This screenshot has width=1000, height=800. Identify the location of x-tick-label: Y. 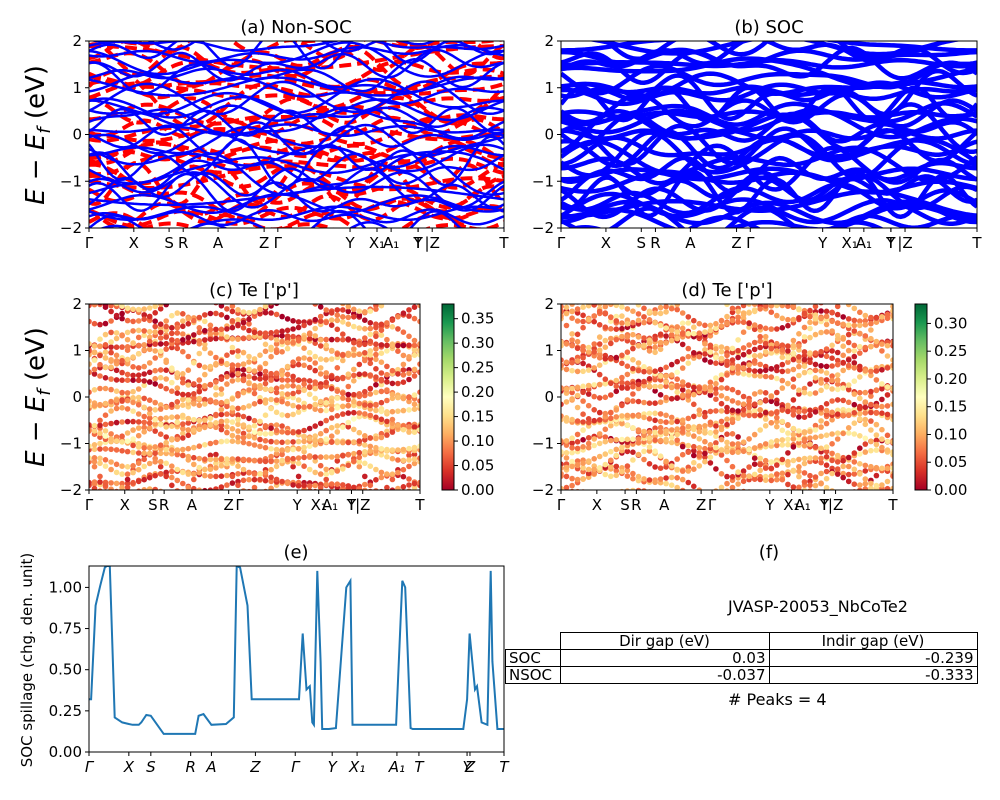
(890, 243).